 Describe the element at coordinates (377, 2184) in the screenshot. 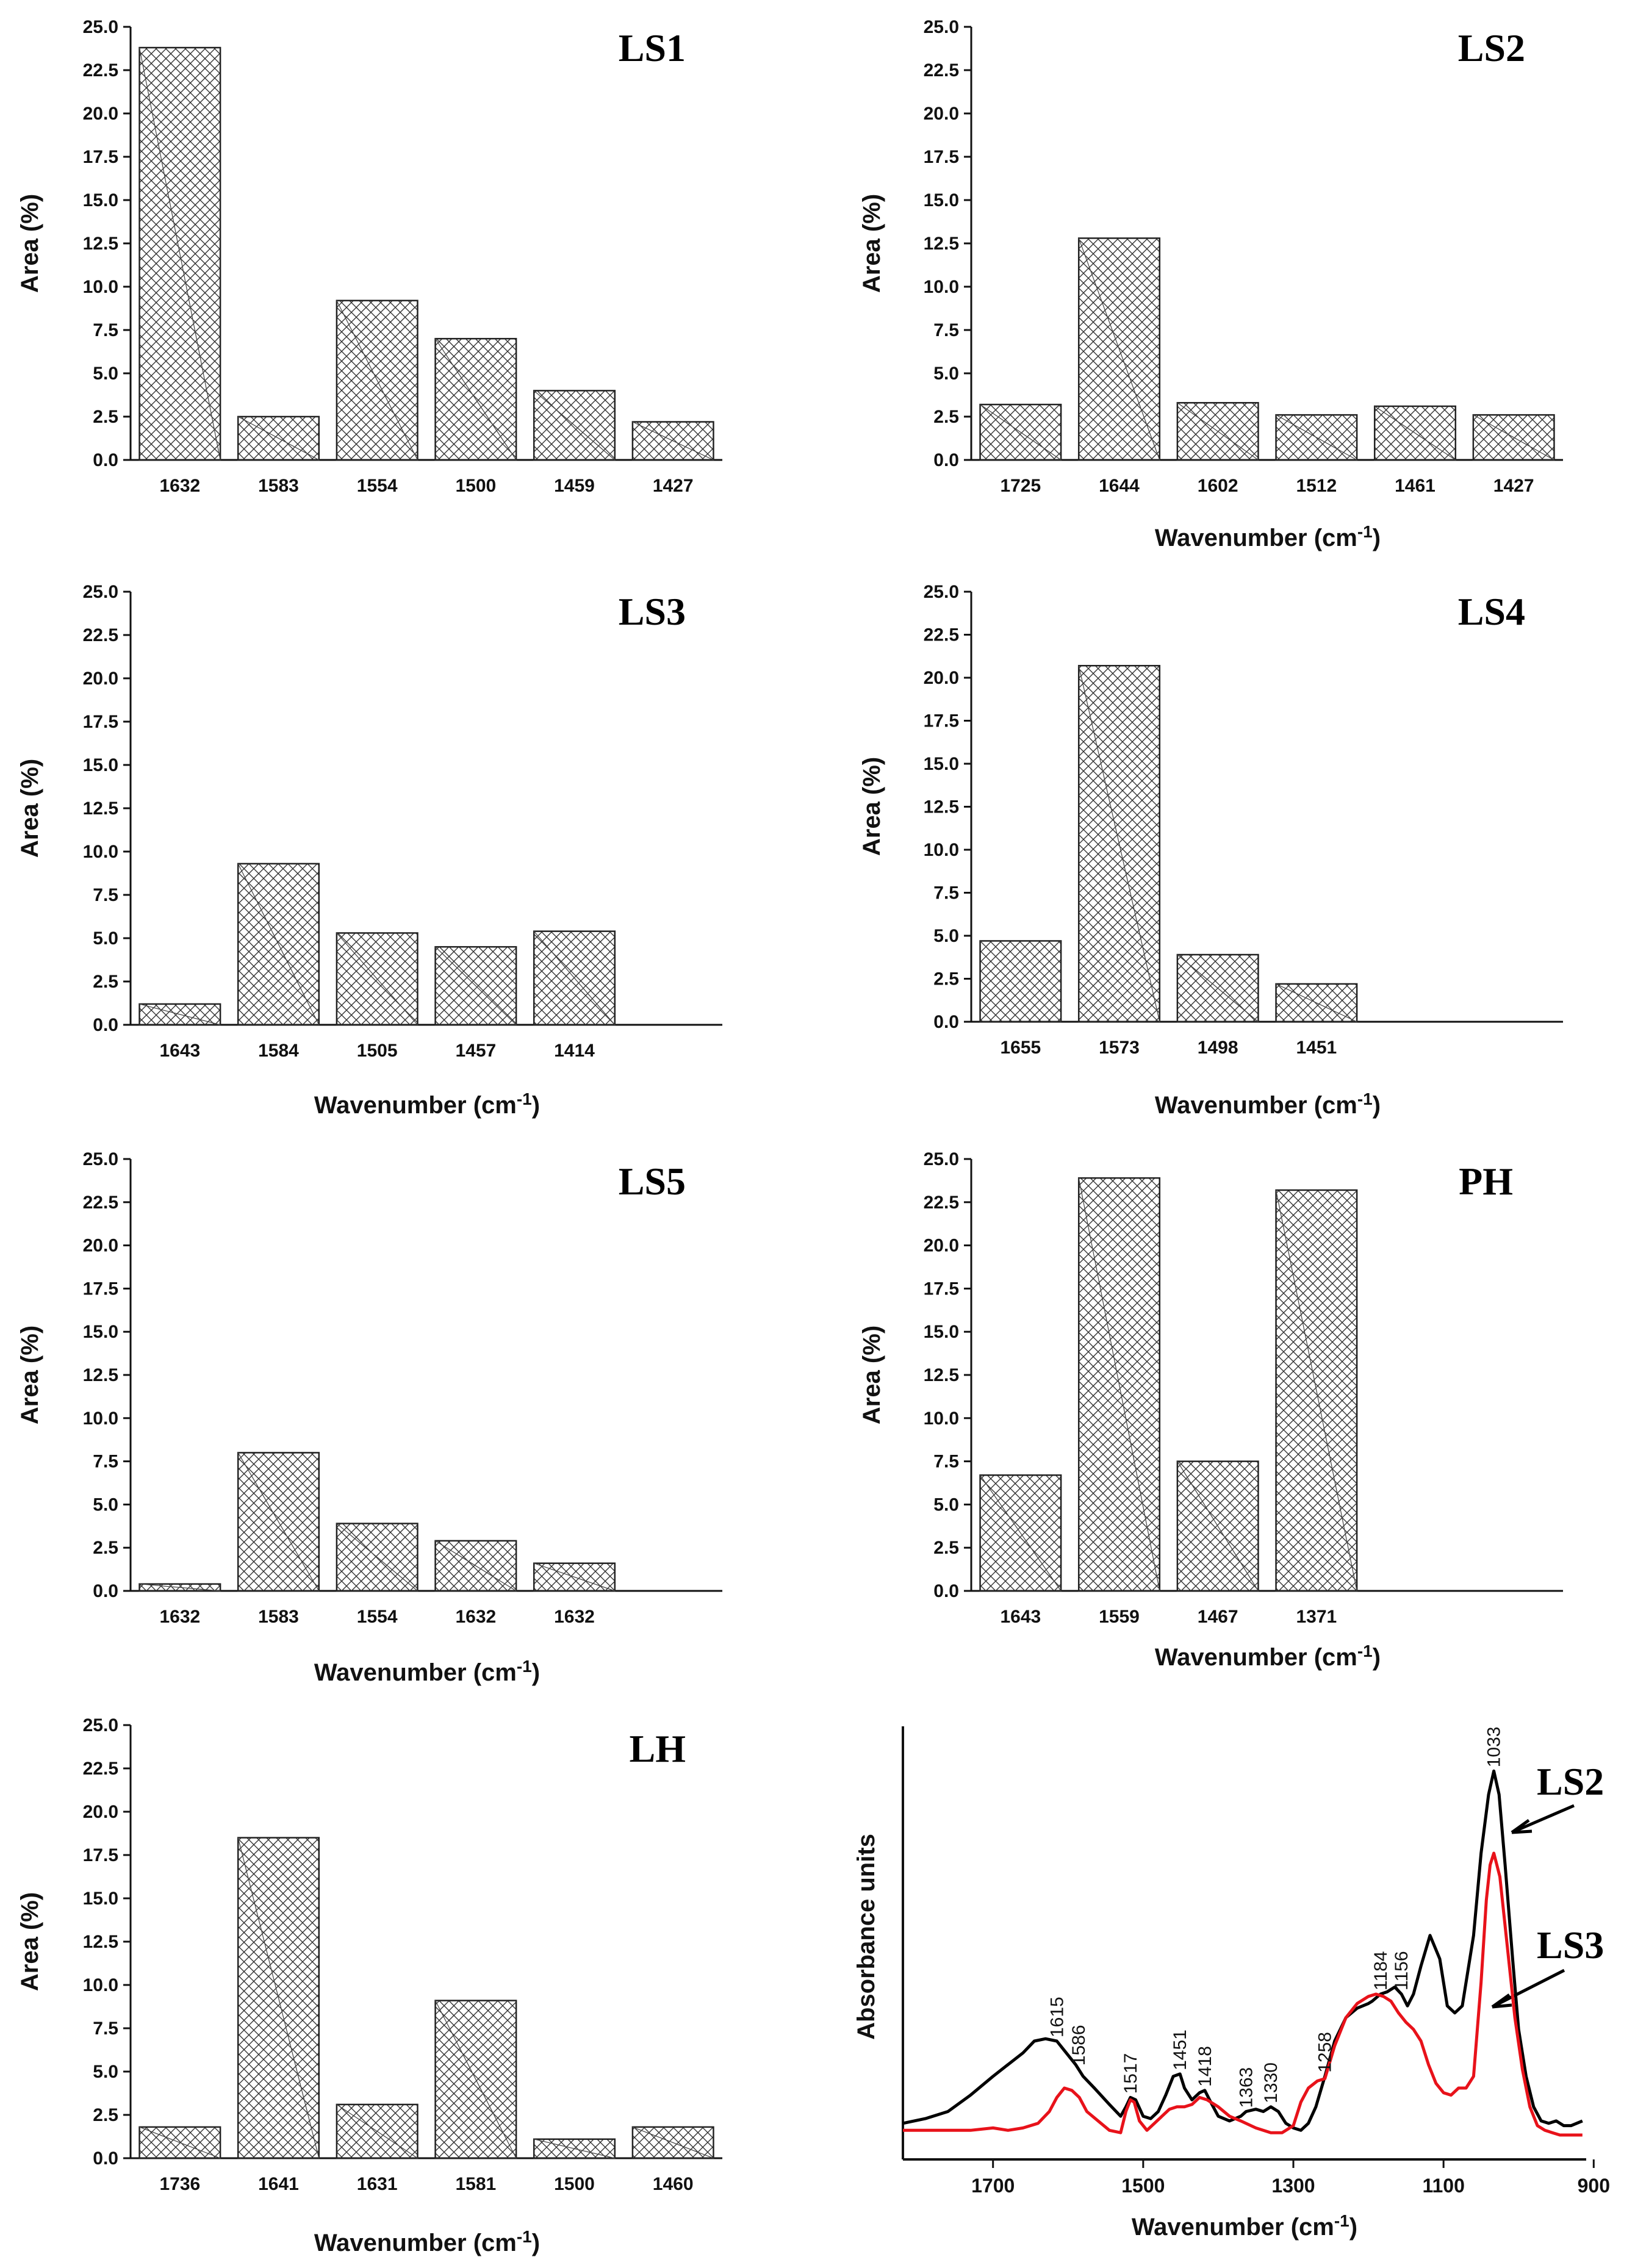

I see `x-tick-label: 1631` at that location.